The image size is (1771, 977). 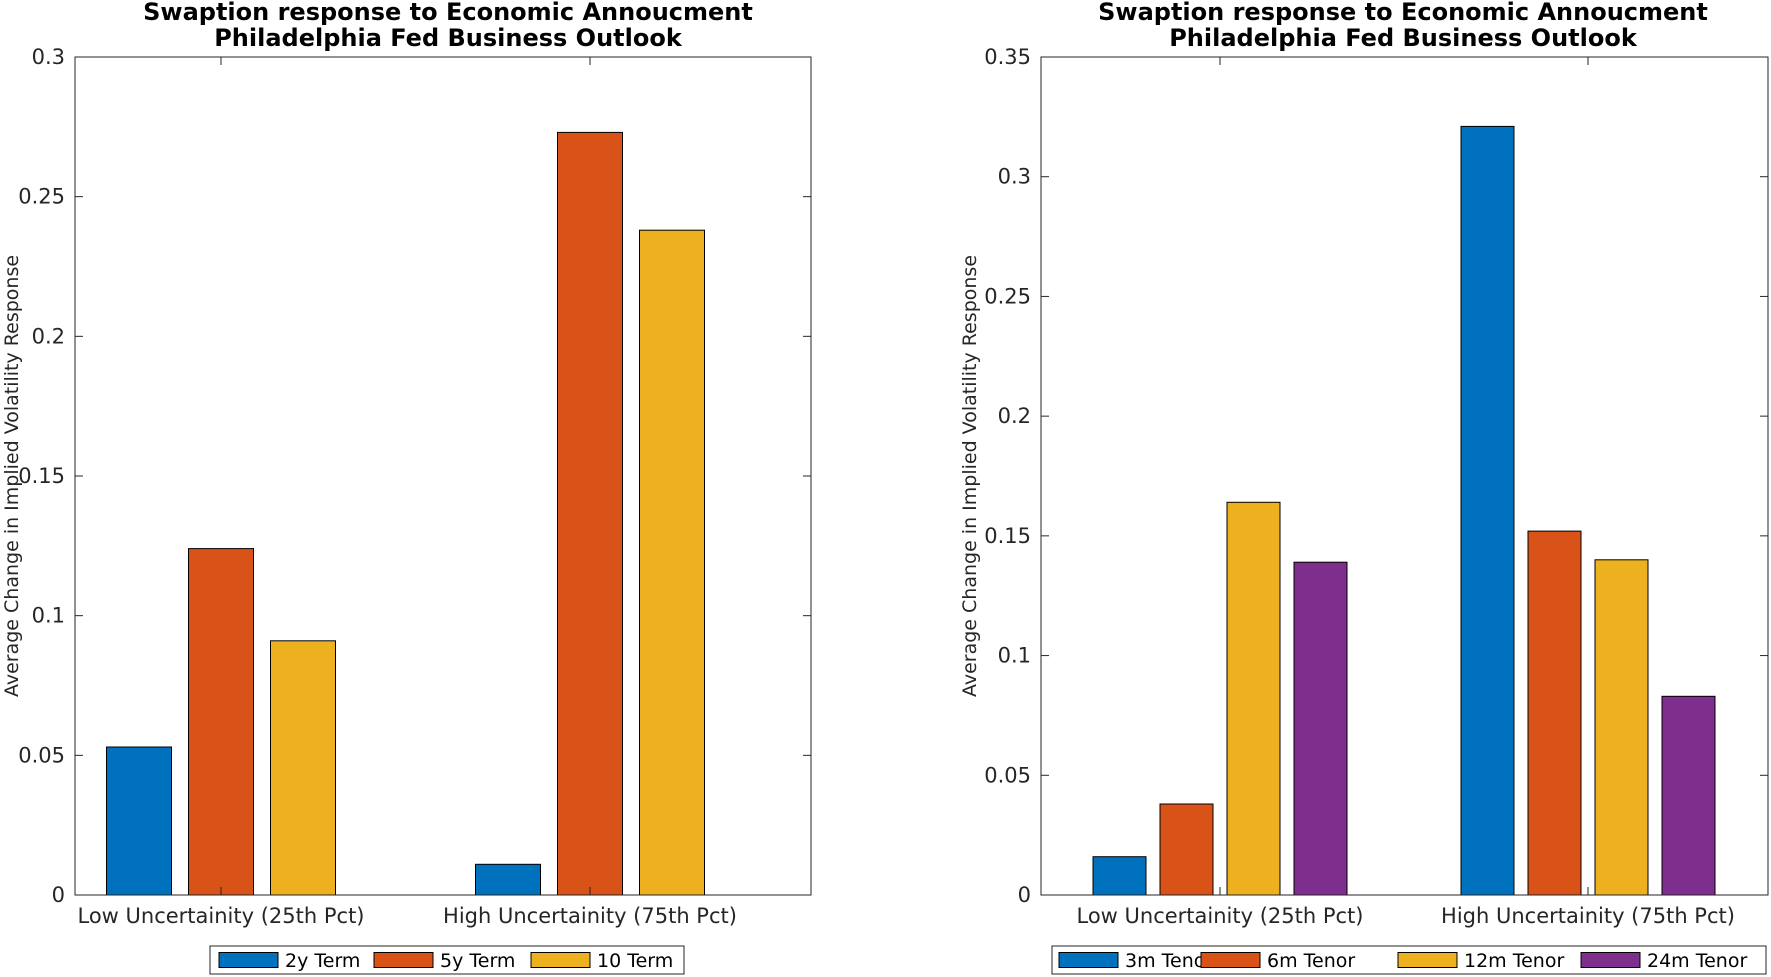 I want to click on legend-label: 5y Term, so click(x=477, y=961).